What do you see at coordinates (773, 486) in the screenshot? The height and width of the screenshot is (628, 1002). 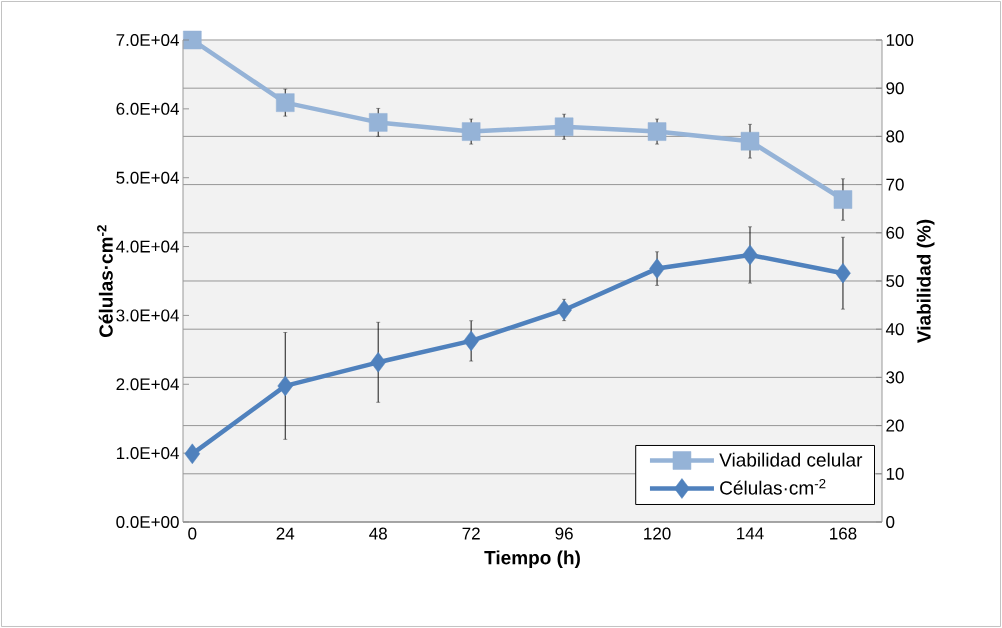 I see `legend-label: Células·cm$^{-2}$` at bounding box center [773, 486].